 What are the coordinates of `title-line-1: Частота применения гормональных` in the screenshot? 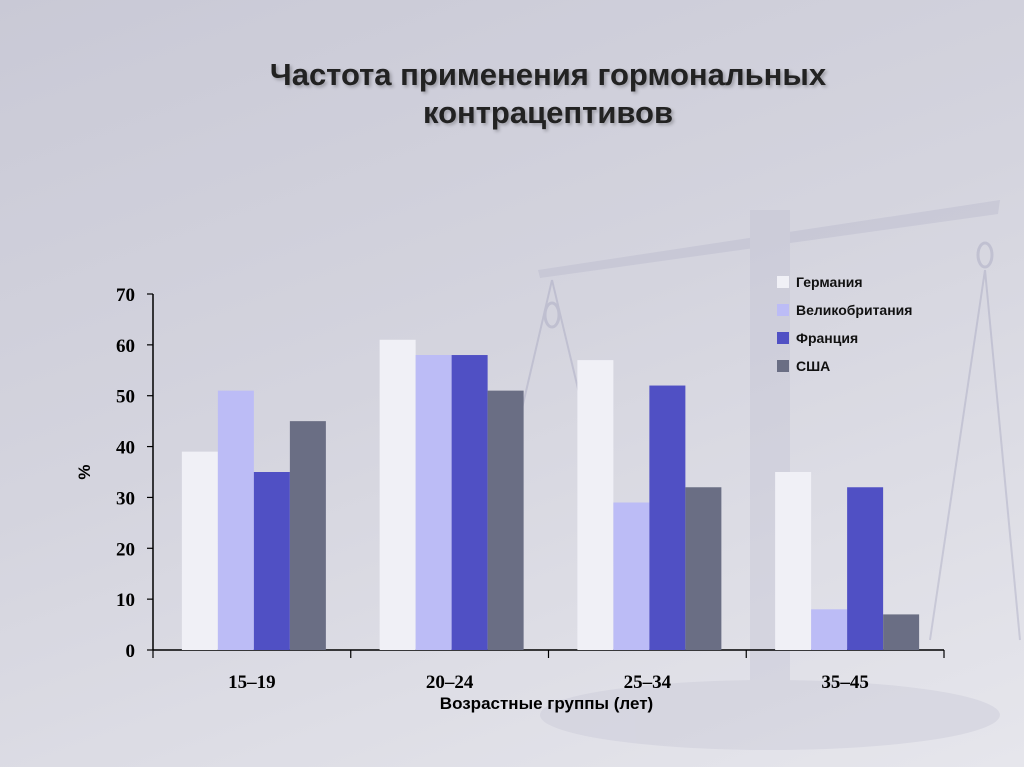 It's located at (548, 74).